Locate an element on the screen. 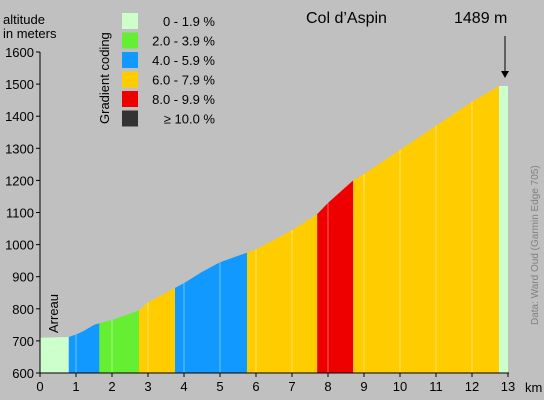 Image resolution: width=544 pixels, height=400 pixels. x-tick-label: 12 is located at coordinates (472, 386).